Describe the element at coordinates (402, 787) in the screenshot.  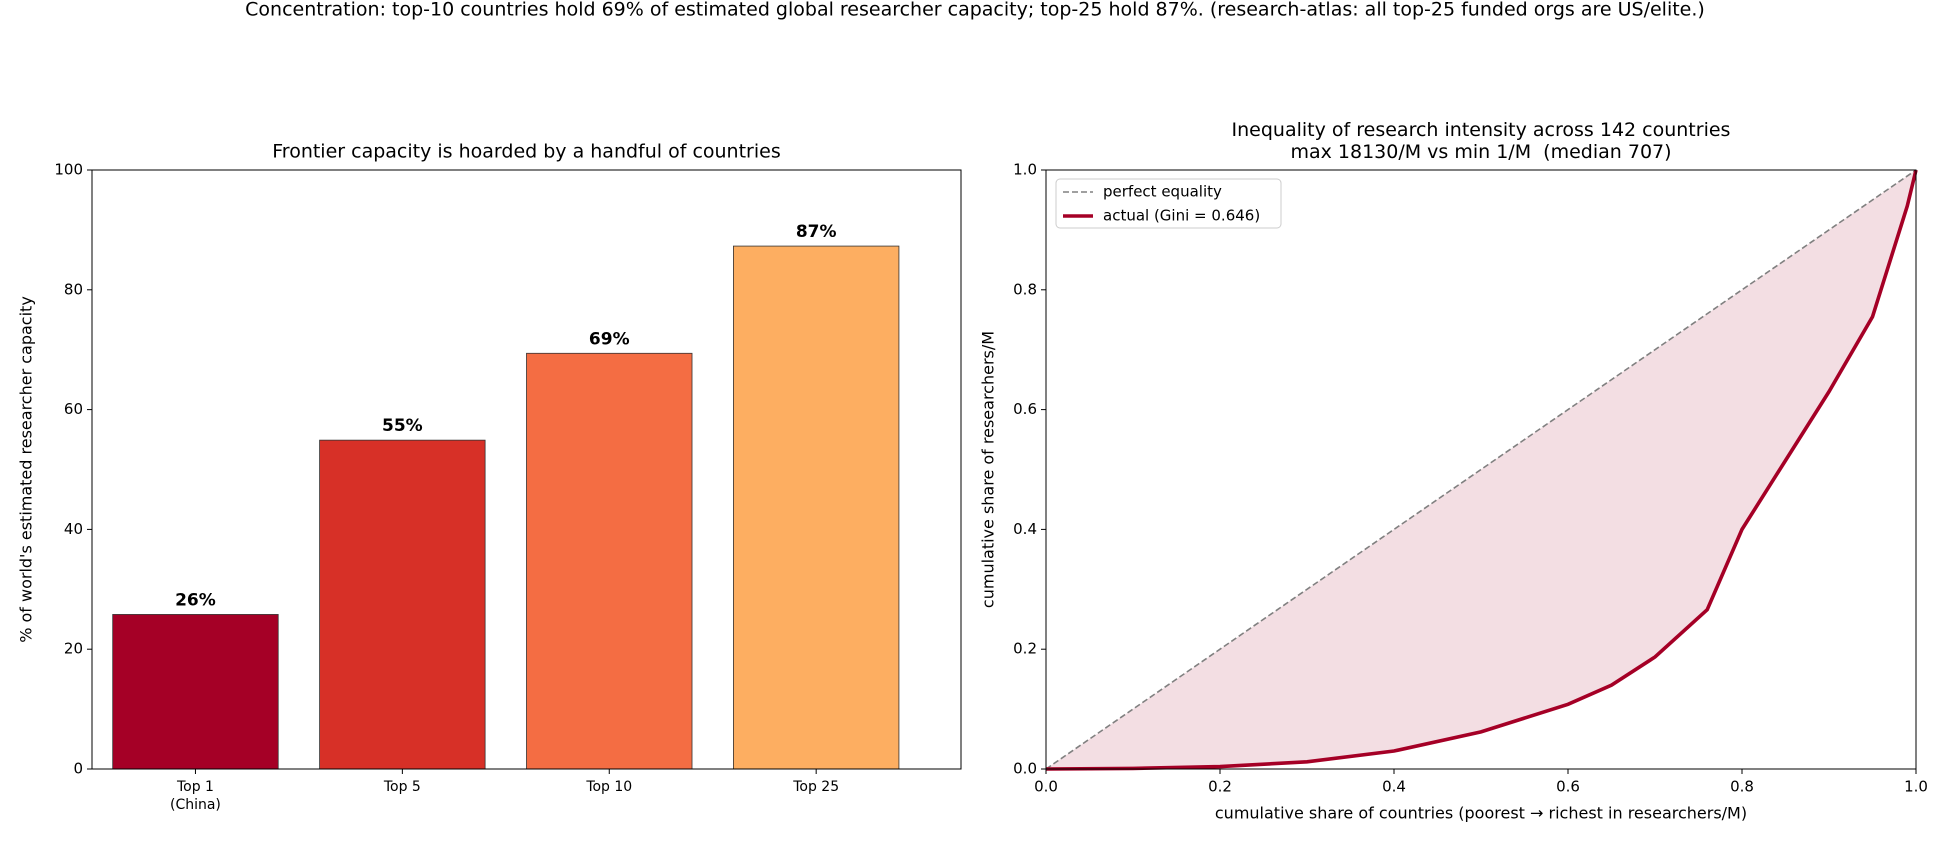
I see `x-tick-label: Top 5` at that location.